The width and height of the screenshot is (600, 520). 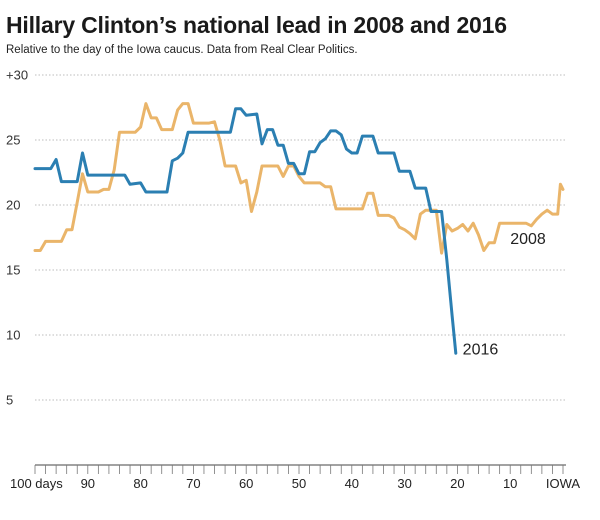 What do you see at coordinates (13, 140) in the screenshot?
I see `y-tick-label: 25` at bounding box center [13, 140].